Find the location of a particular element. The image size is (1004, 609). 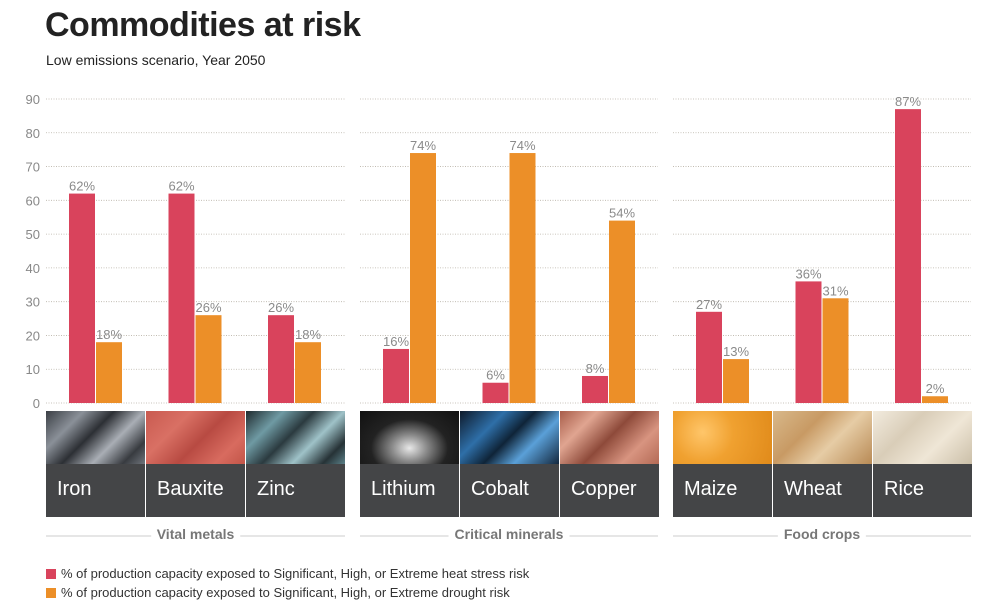

value-label-drought-copper: 54% is located at coordinates (622, 213).